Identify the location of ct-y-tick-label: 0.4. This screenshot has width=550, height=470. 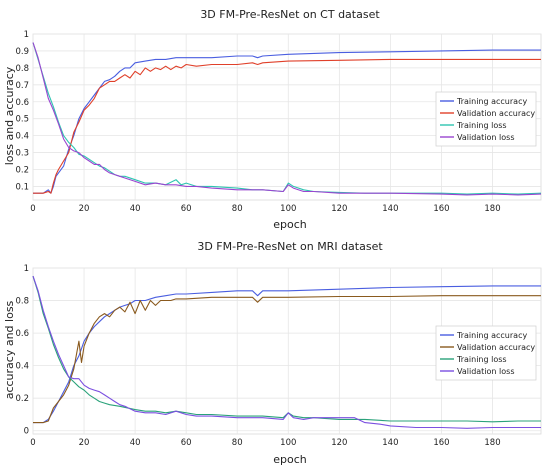
(22, 137).